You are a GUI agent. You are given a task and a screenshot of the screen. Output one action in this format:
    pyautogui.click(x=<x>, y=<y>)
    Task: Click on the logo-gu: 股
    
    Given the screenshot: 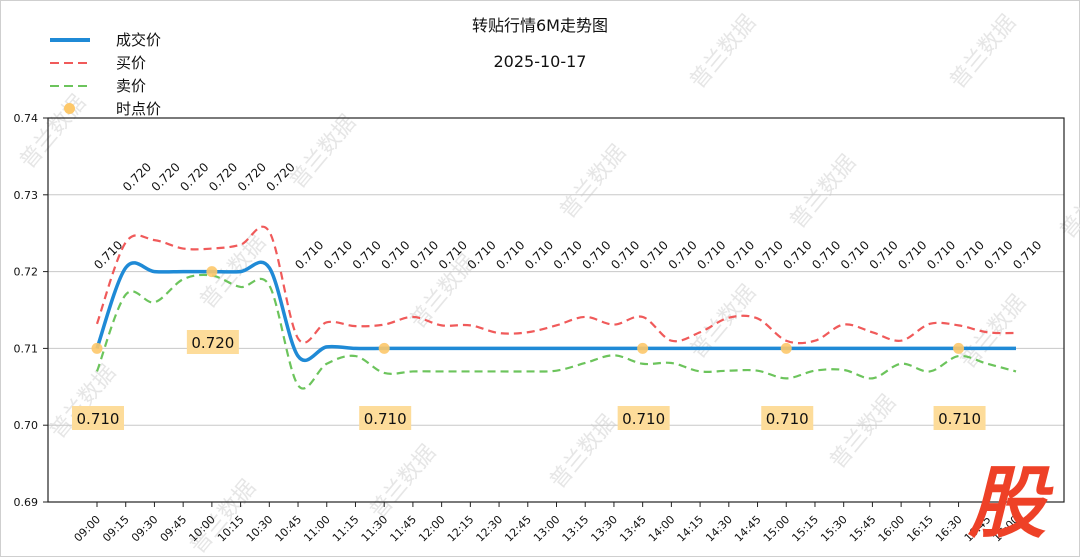 What is the action you would take?
    pyautogui.click(x=1007, y=504)
    